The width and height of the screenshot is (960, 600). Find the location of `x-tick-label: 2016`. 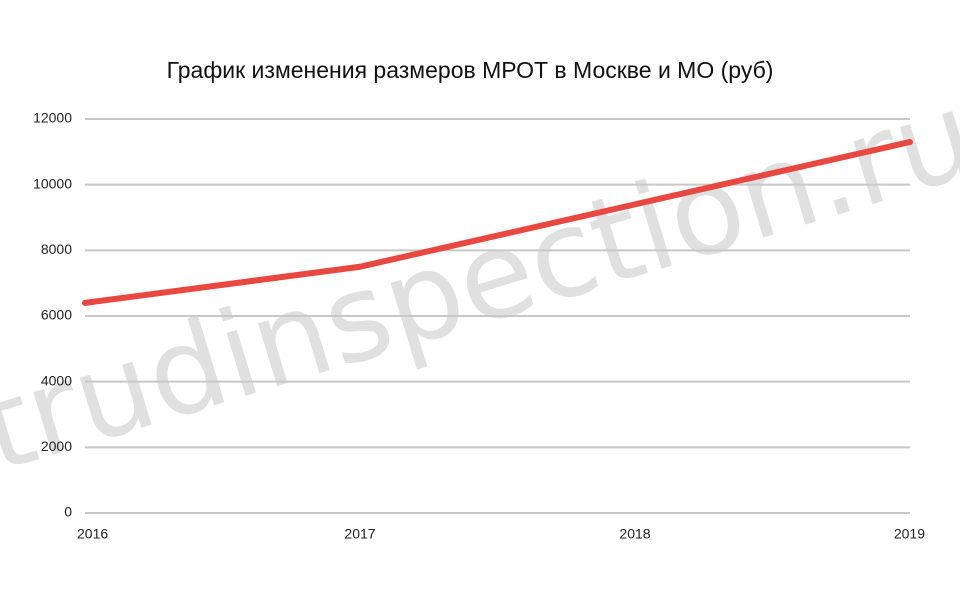

x-tick-label: 2016 is located at coordinates (92, 534).